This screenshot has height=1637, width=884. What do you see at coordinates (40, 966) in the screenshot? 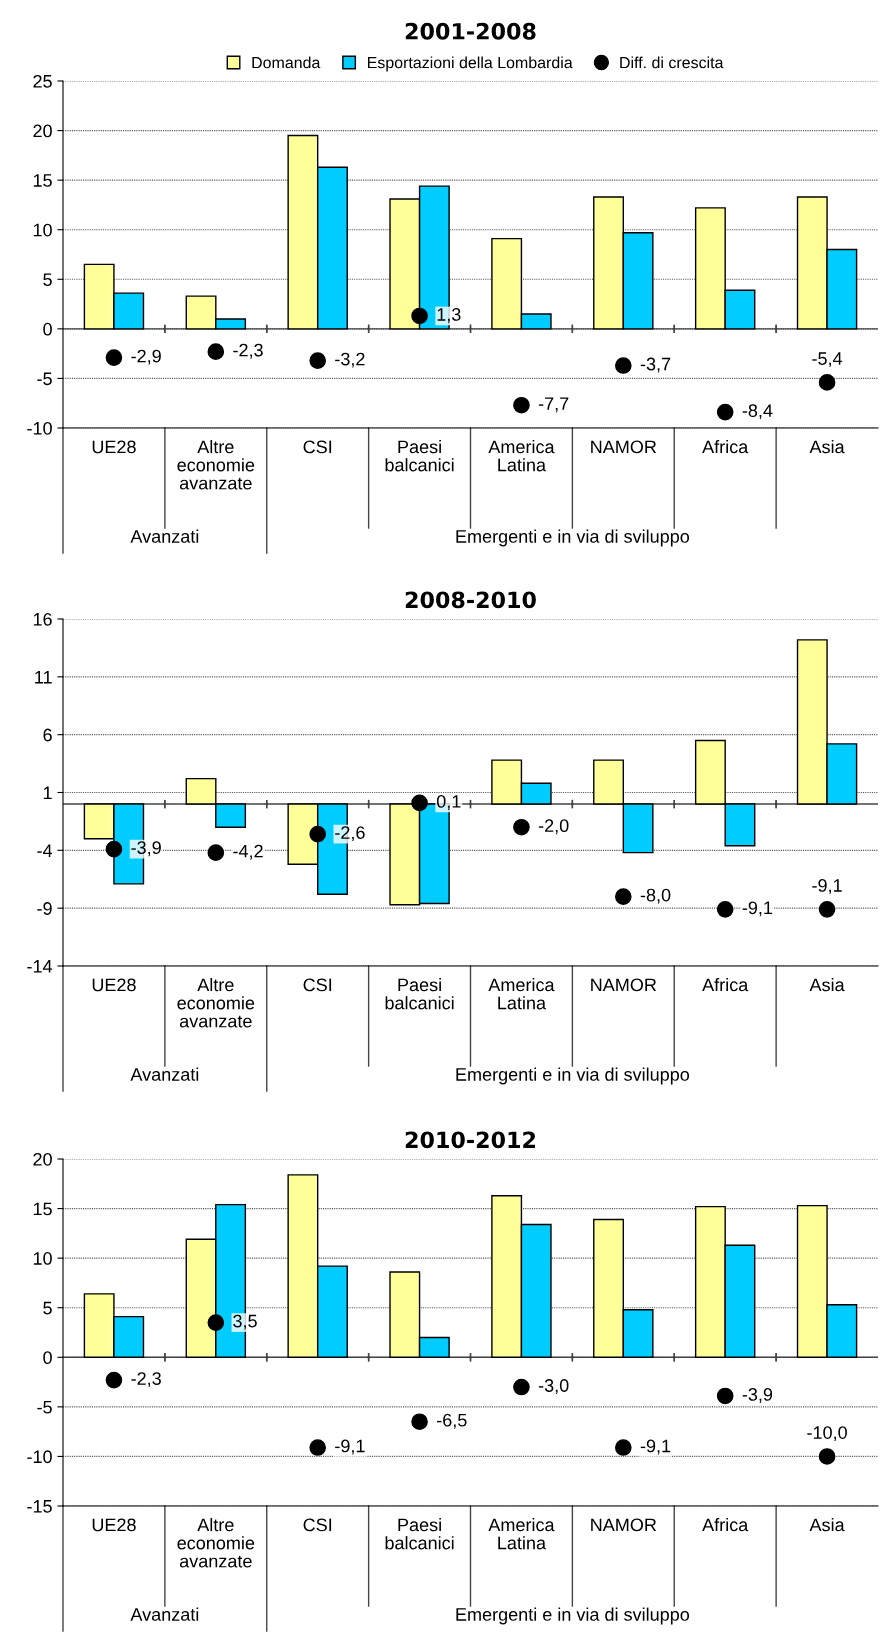
I see `y-tick-label: -14` at bounding box center [40, 966].